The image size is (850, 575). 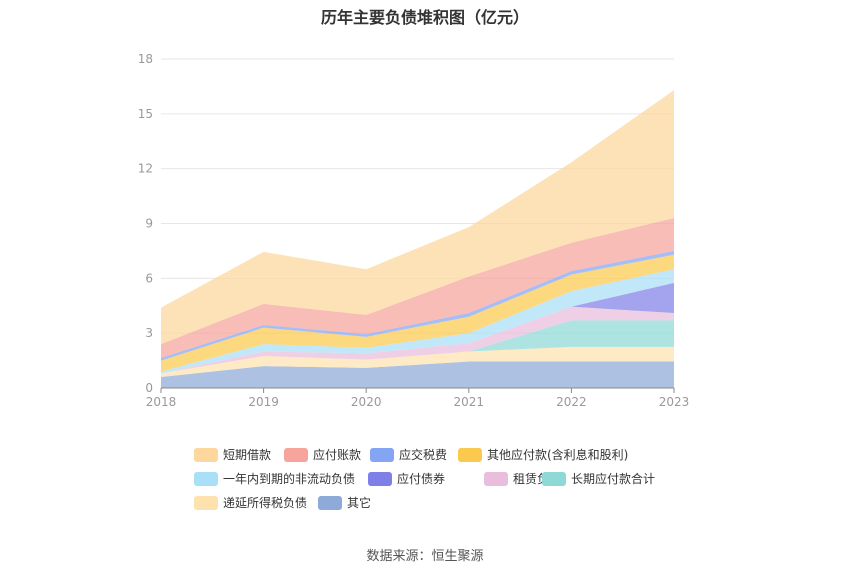 What do you see at coordinates (558, 455) in the screenshot?
I see `legend-label: 其他应付款(含利息和股利)` at bounding box center [558, 455].